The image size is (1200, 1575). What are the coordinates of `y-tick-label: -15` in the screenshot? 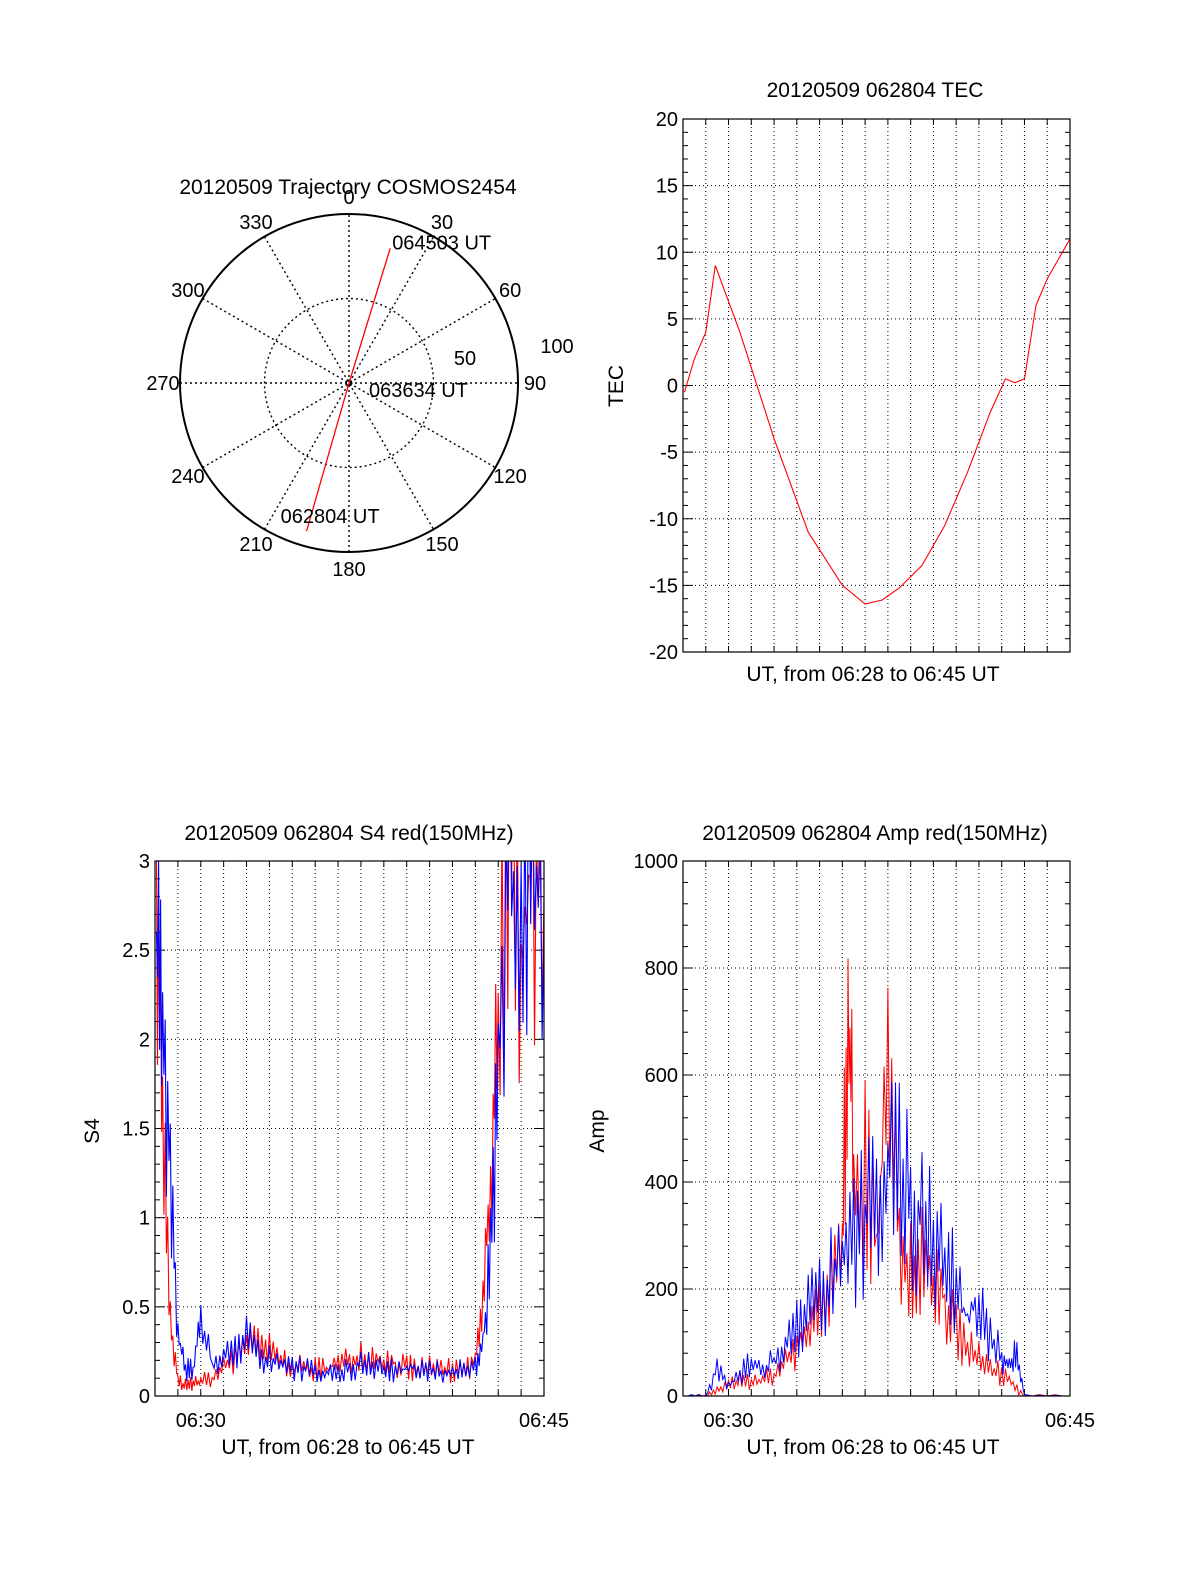 It's located at (663, 586).